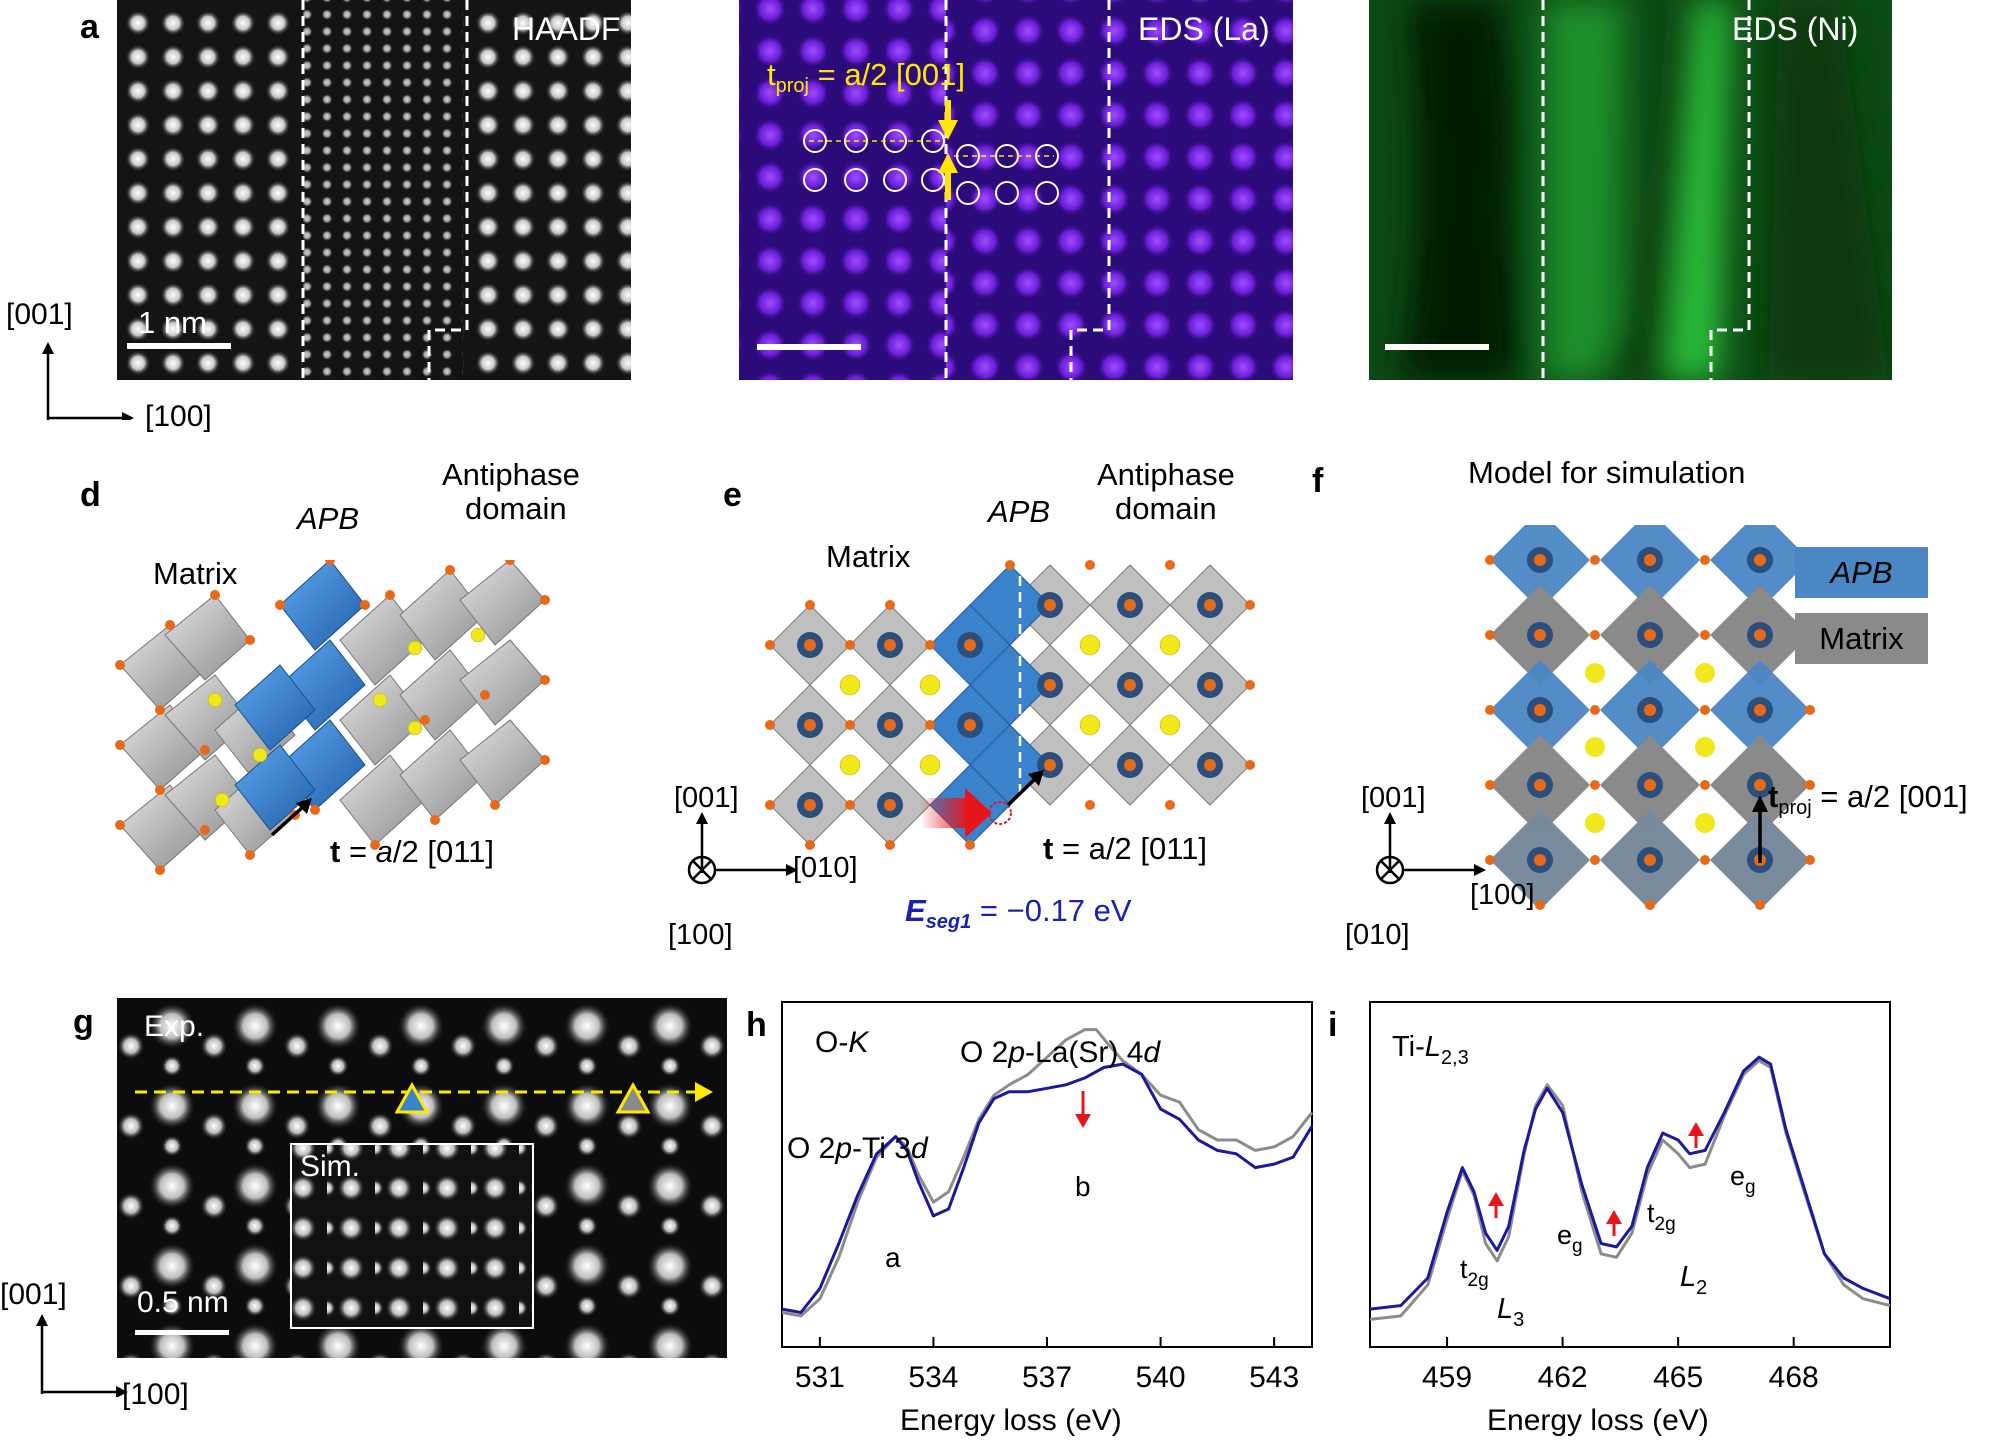 This screenshot has height=1440, width=1997. What do you see at coordinates (1060, 1052) in the screenshot?
I see `chart-h-peak2-label: O 2p-La(Sr) 4d` at bounding box center [1060, 1052].